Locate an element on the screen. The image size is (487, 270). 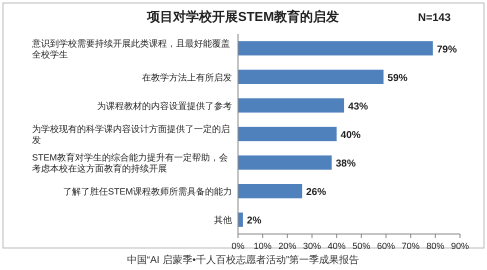
annotation: 中国“AI 启蒙季•千人百校志愿者活动”第一季成果报告 is located at coordinates (243, 260).